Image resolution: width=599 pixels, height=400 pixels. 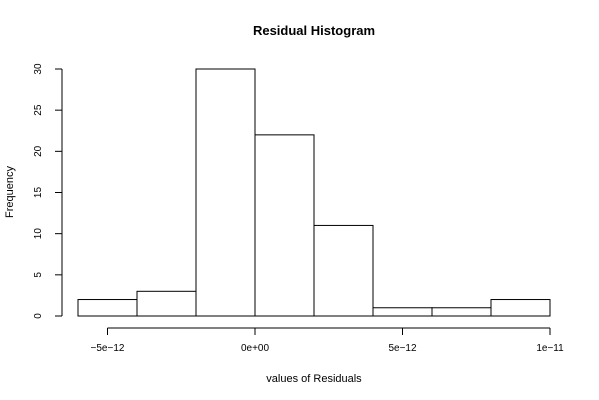 I want to click on x-axis-label: values of Residuals, so click(x=314, y=379).